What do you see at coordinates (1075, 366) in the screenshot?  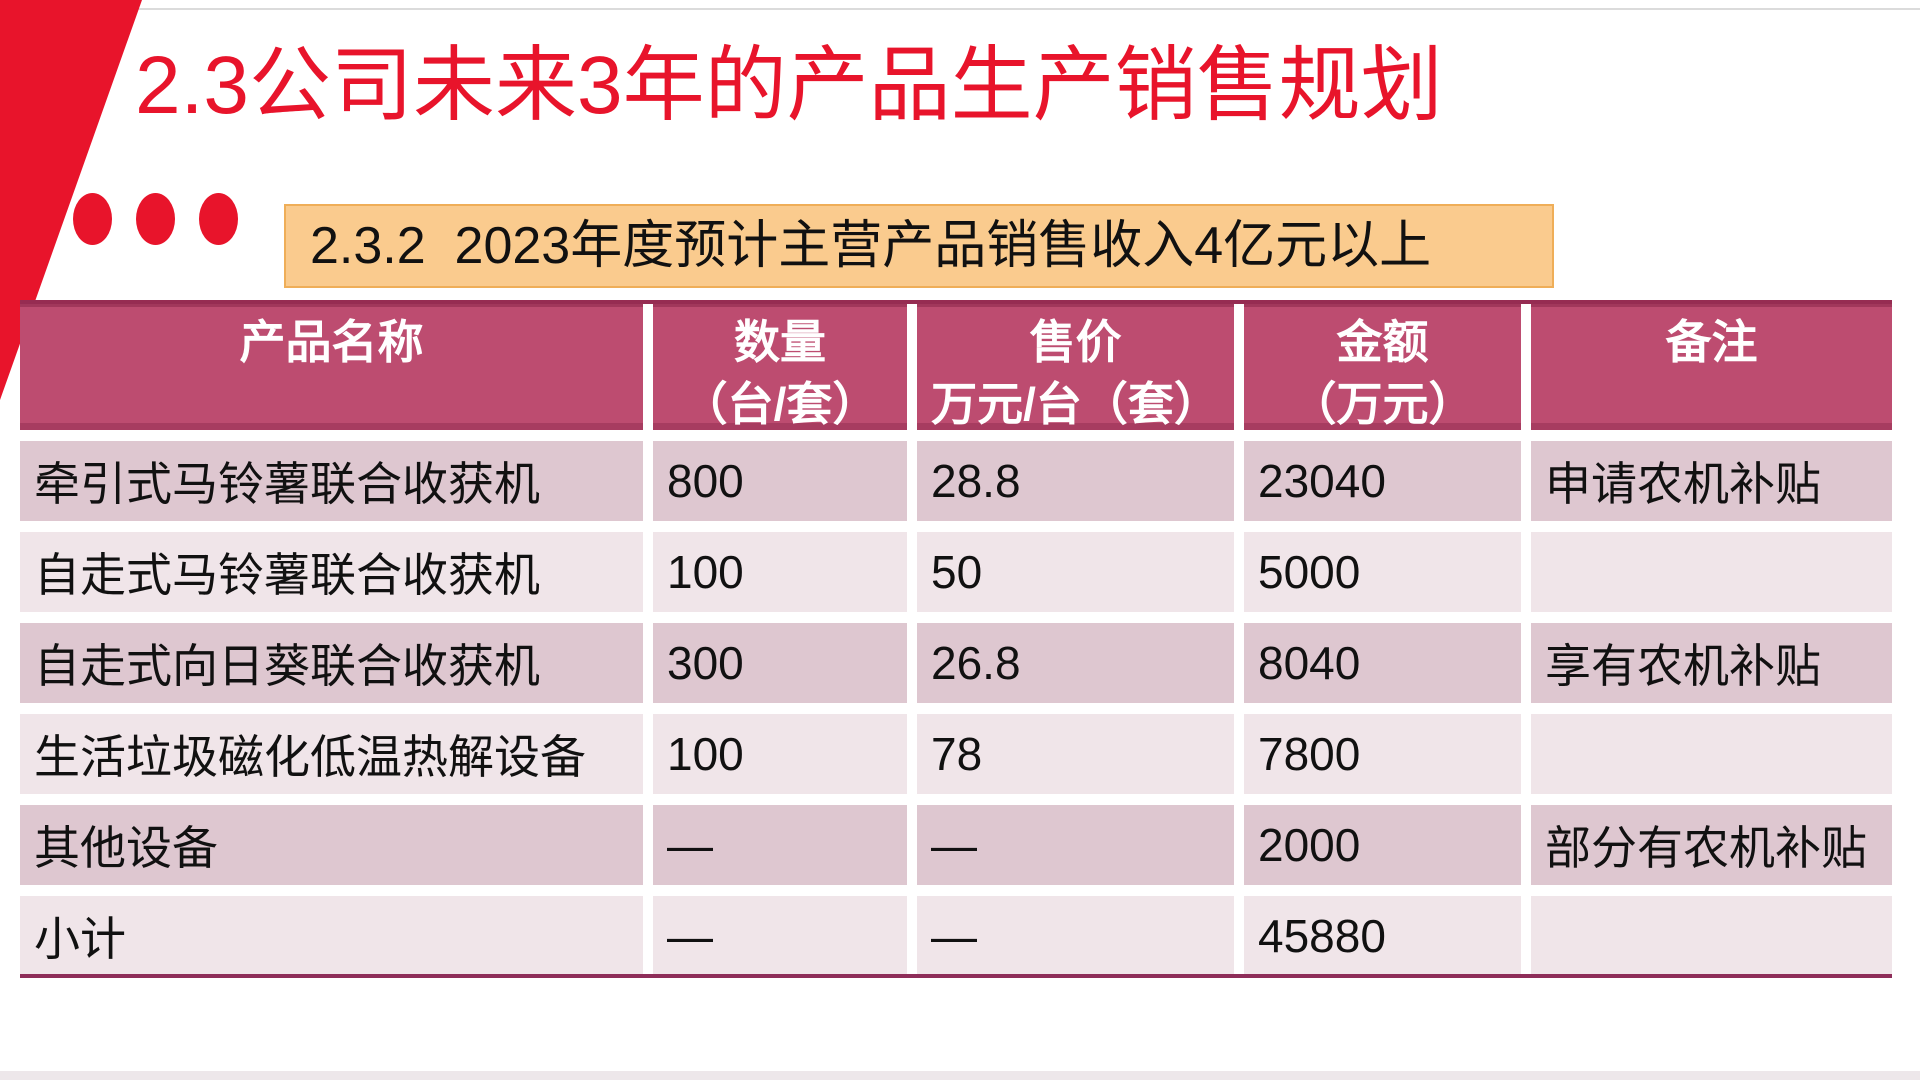 I see `header-unit-price: 售价 万元/台（套）` at bounding box center [1075, 366].